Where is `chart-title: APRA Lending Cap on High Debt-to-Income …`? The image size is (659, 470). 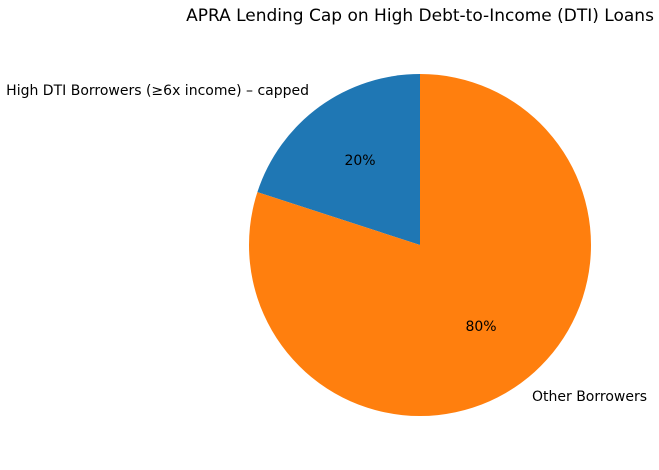 chart-title: APRA Lending Cap on High Debt-to-Income … is located at coordinates (420, 16).